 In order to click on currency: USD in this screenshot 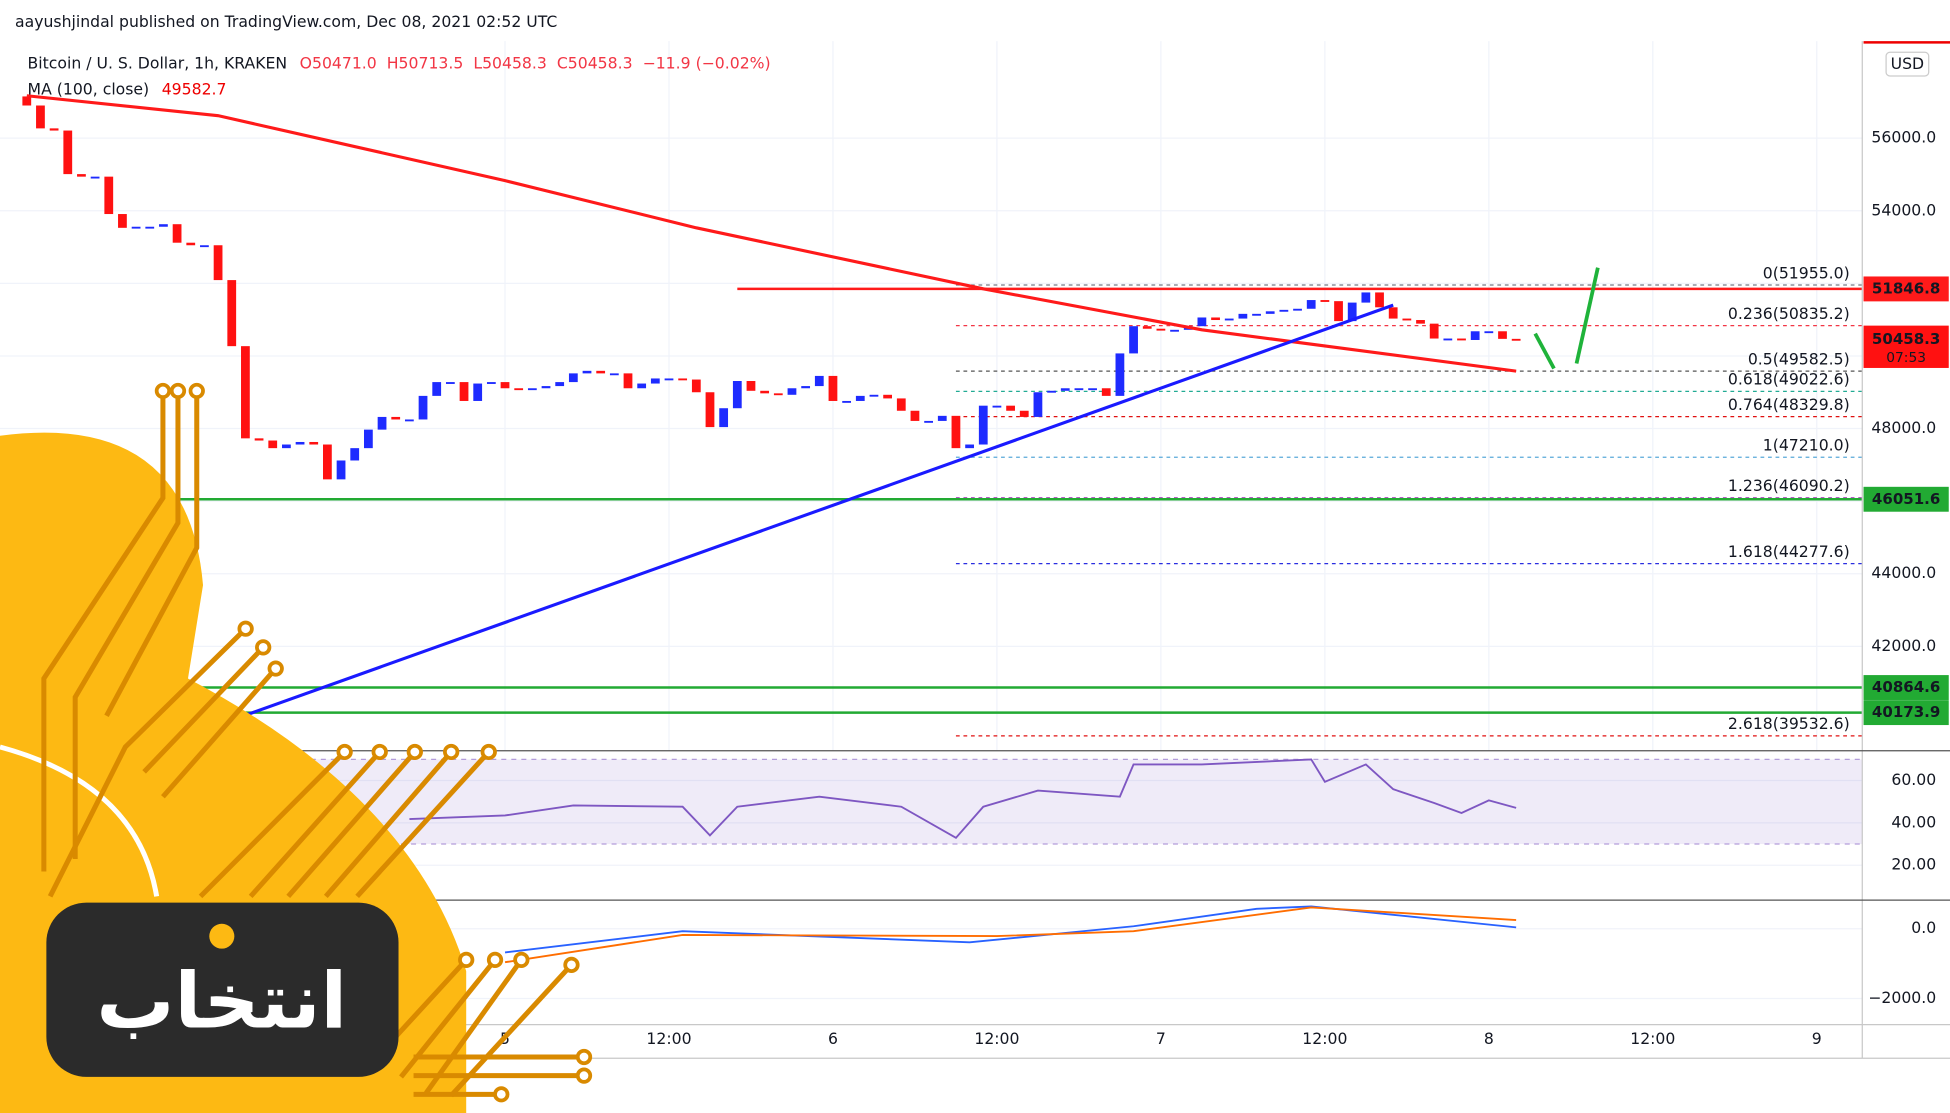, I will do `click(1907, 64)`.